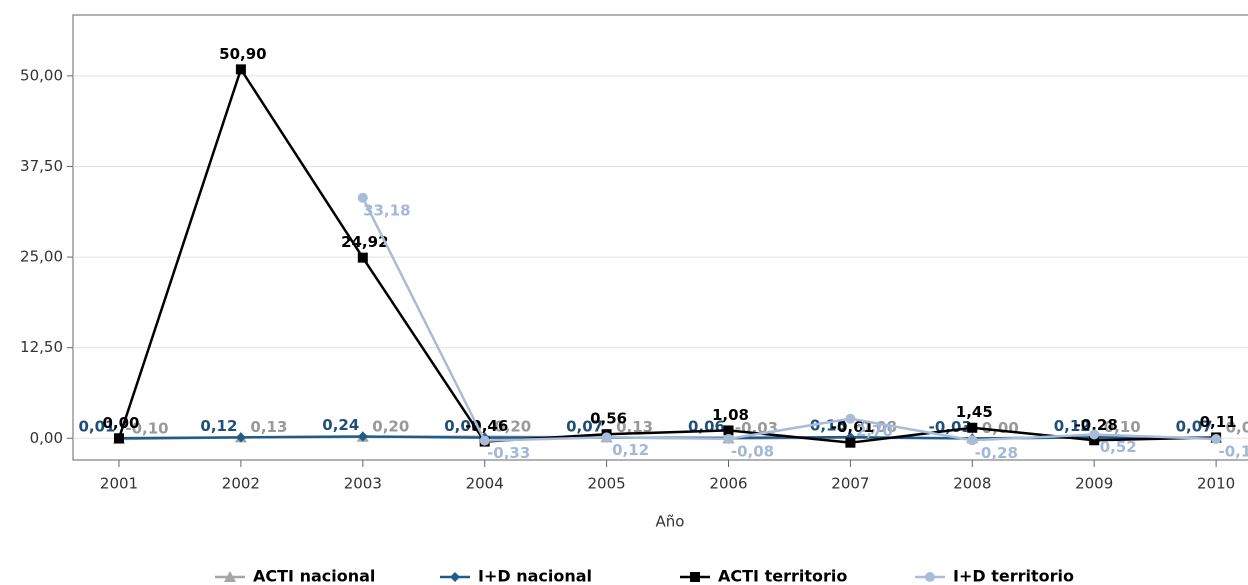 This screenshot has height=585, width=1248. Describe the element at coordinates (1218, 422) in the screenshot. I see `value-label: 0,11` at that location.